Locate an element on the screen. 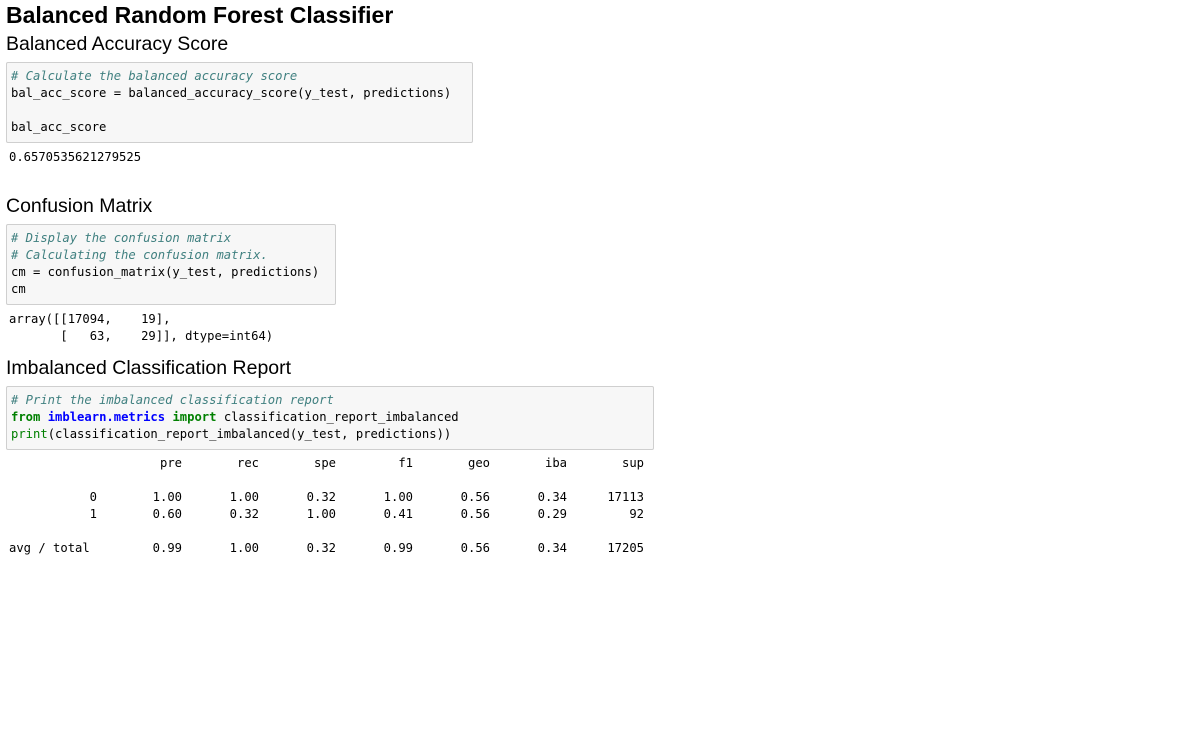  accuracy-output: 0.6570535621279525 is located at coordinates (75, 157).